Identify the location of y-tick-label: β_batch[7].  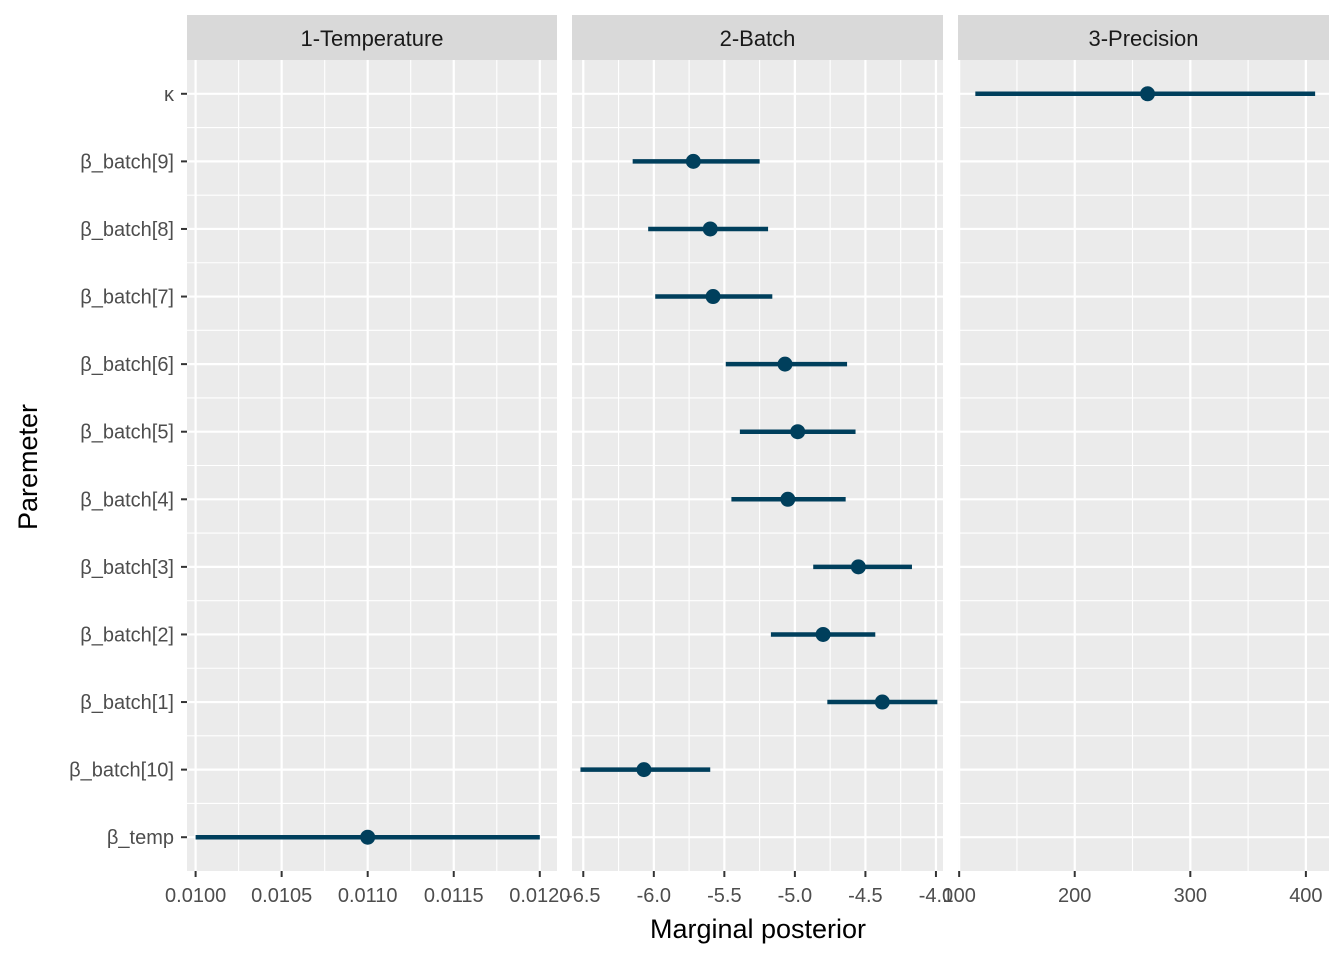
(127, 298).